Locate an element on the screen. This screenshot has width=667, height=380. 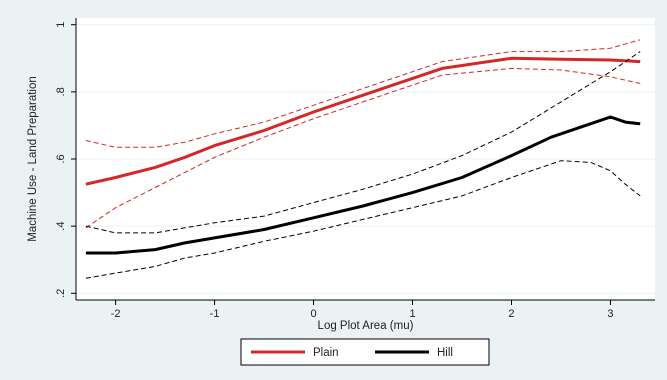
x-tick-label-0: -2 is located at coordinates (116, 314).